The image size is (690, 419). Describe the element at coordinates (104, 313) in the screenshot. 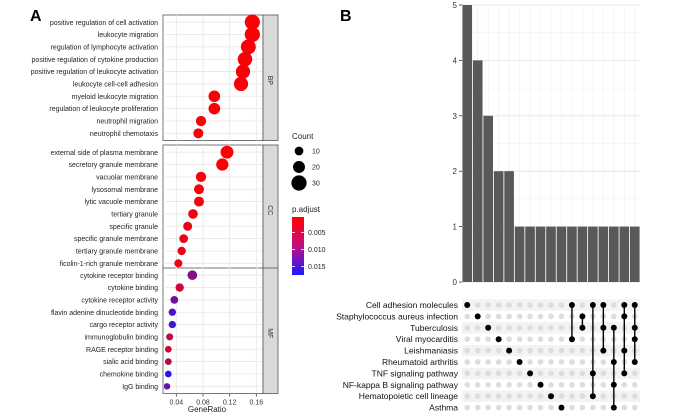

I see `term-label: flavin adenine dinucleotide binding` at that location.